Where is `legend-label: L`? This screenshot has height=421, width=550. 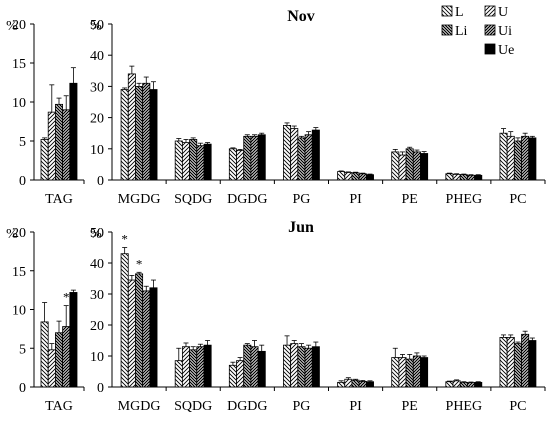 legend-label: L is located at coordinates (459, 12).